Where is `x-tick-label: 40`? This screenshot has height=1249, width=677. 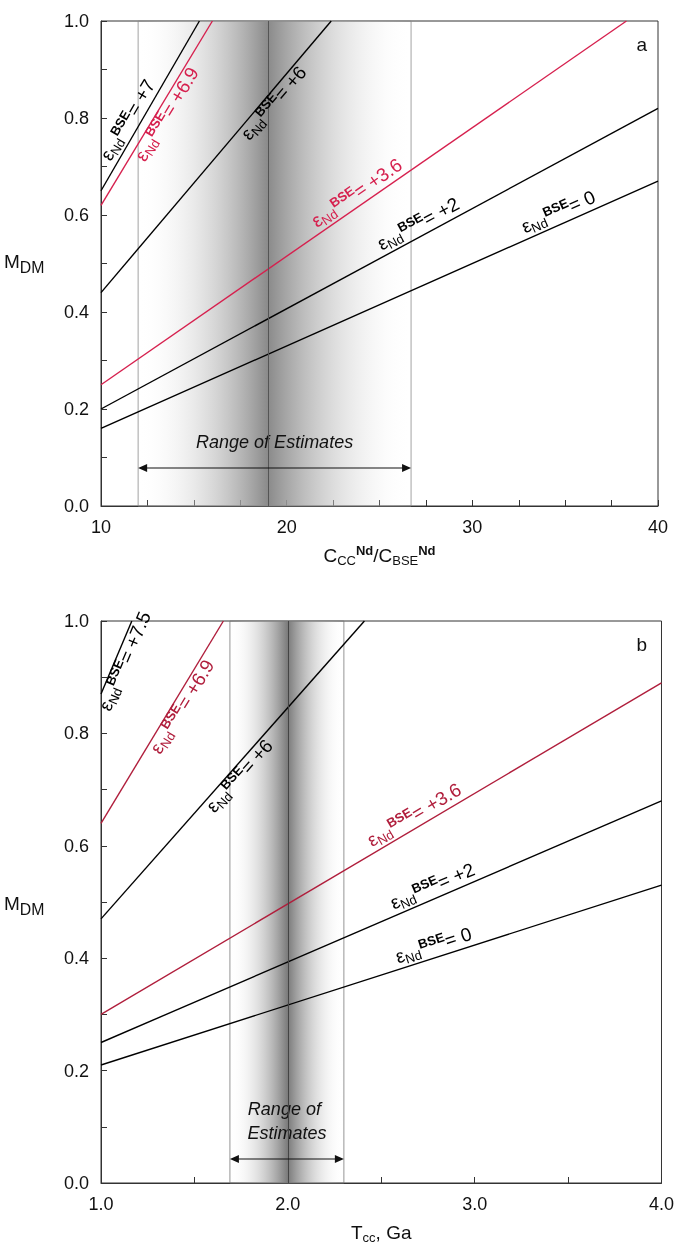 x-tick-label: 40 is located at coordinates (658, 527).